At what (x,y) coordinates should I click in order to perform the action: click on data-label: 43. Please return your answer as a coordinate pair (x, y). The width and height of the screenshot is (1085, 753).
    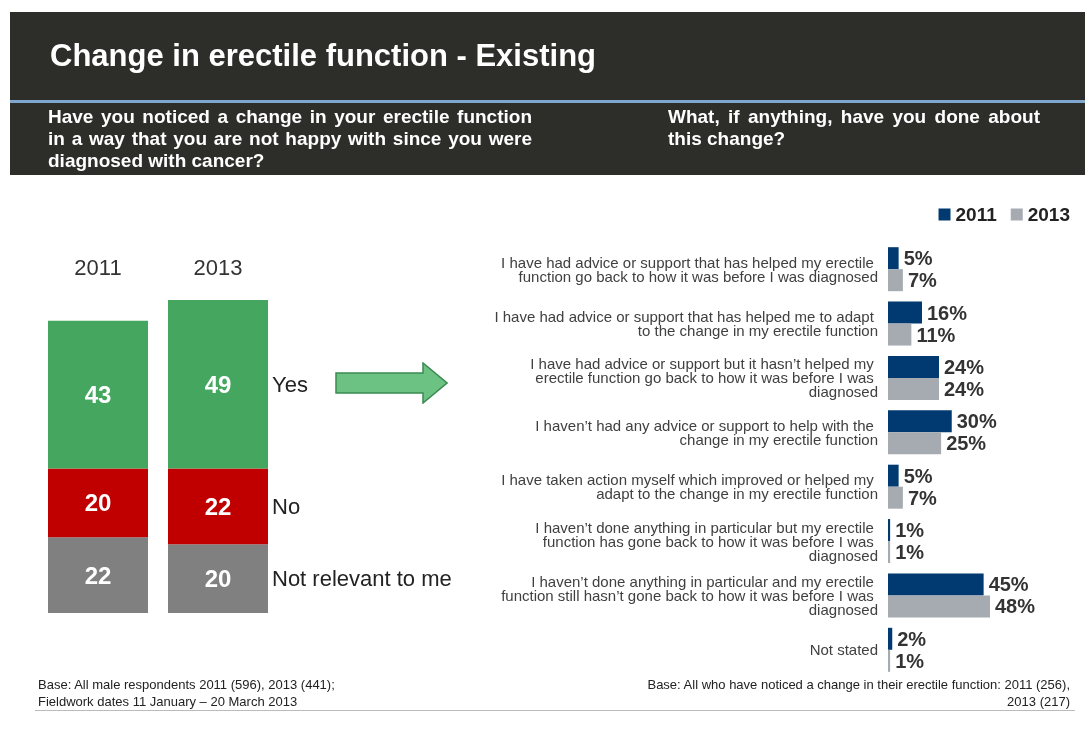
    Looking at the image, I should click on (98, 395).